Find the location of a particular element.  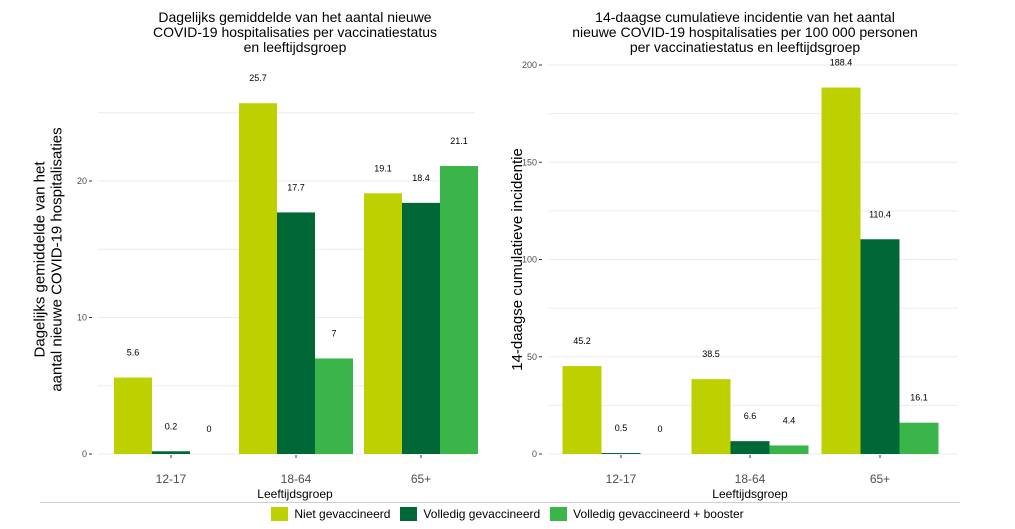

legend-item-booster: Volledig gevaccineerd + booster is located at coordinates (647, 514).